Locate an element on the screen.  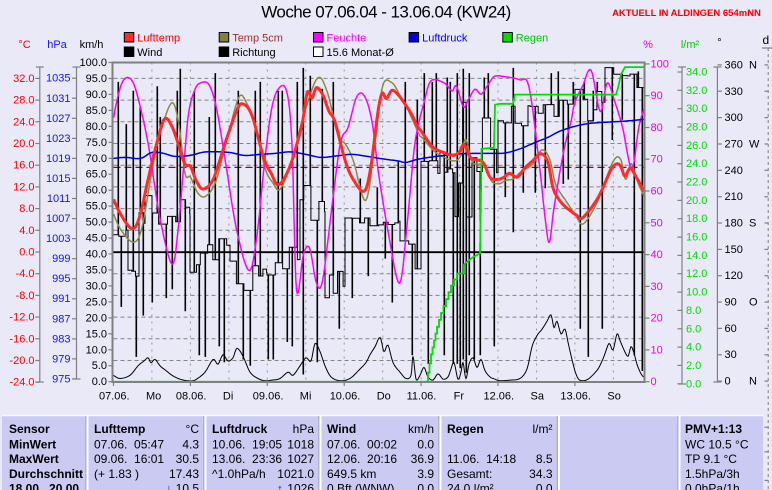
svg-text: 50.0 is located at coordinates (96, 223).